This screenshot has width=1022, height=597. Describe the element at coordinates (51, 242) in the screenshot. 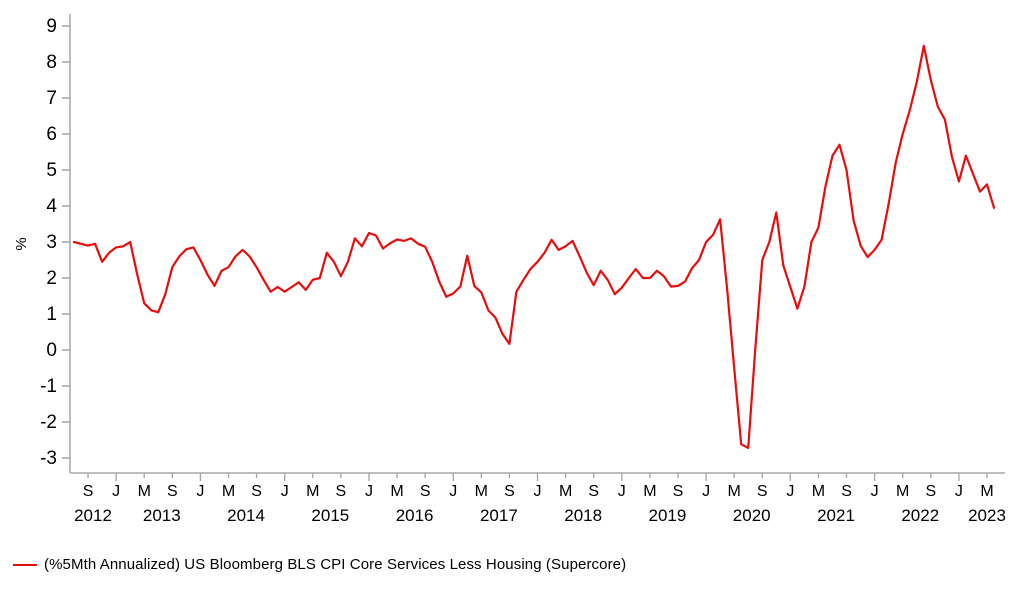

I see `y-tick-label: 3` at that location.